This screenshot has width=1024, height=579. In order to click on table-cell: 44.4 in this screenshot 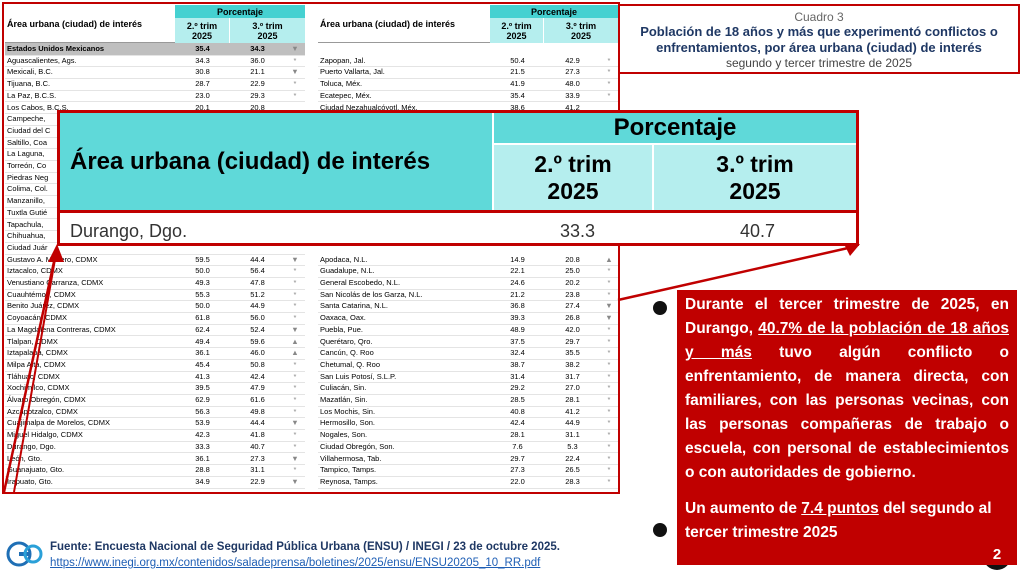, I will do `click(257, 423)`.